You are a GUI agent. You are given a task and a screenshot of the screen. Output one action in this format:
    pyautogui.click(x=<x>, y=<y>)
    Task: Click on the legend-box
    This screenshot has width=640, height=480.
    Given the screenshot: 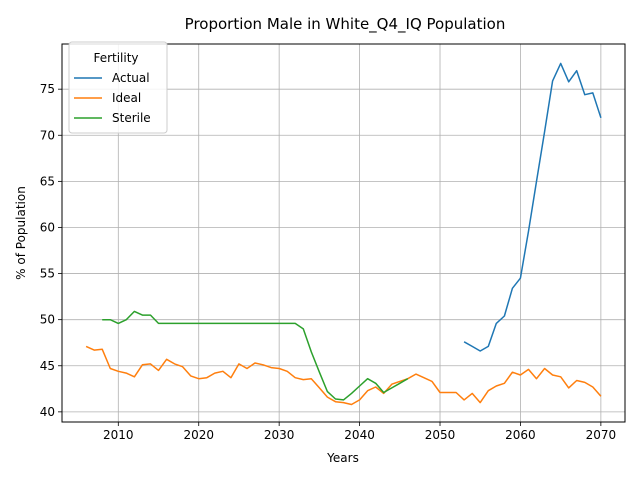 What is the action you would take?
    pyautogui.click(x=118, y=87)
    